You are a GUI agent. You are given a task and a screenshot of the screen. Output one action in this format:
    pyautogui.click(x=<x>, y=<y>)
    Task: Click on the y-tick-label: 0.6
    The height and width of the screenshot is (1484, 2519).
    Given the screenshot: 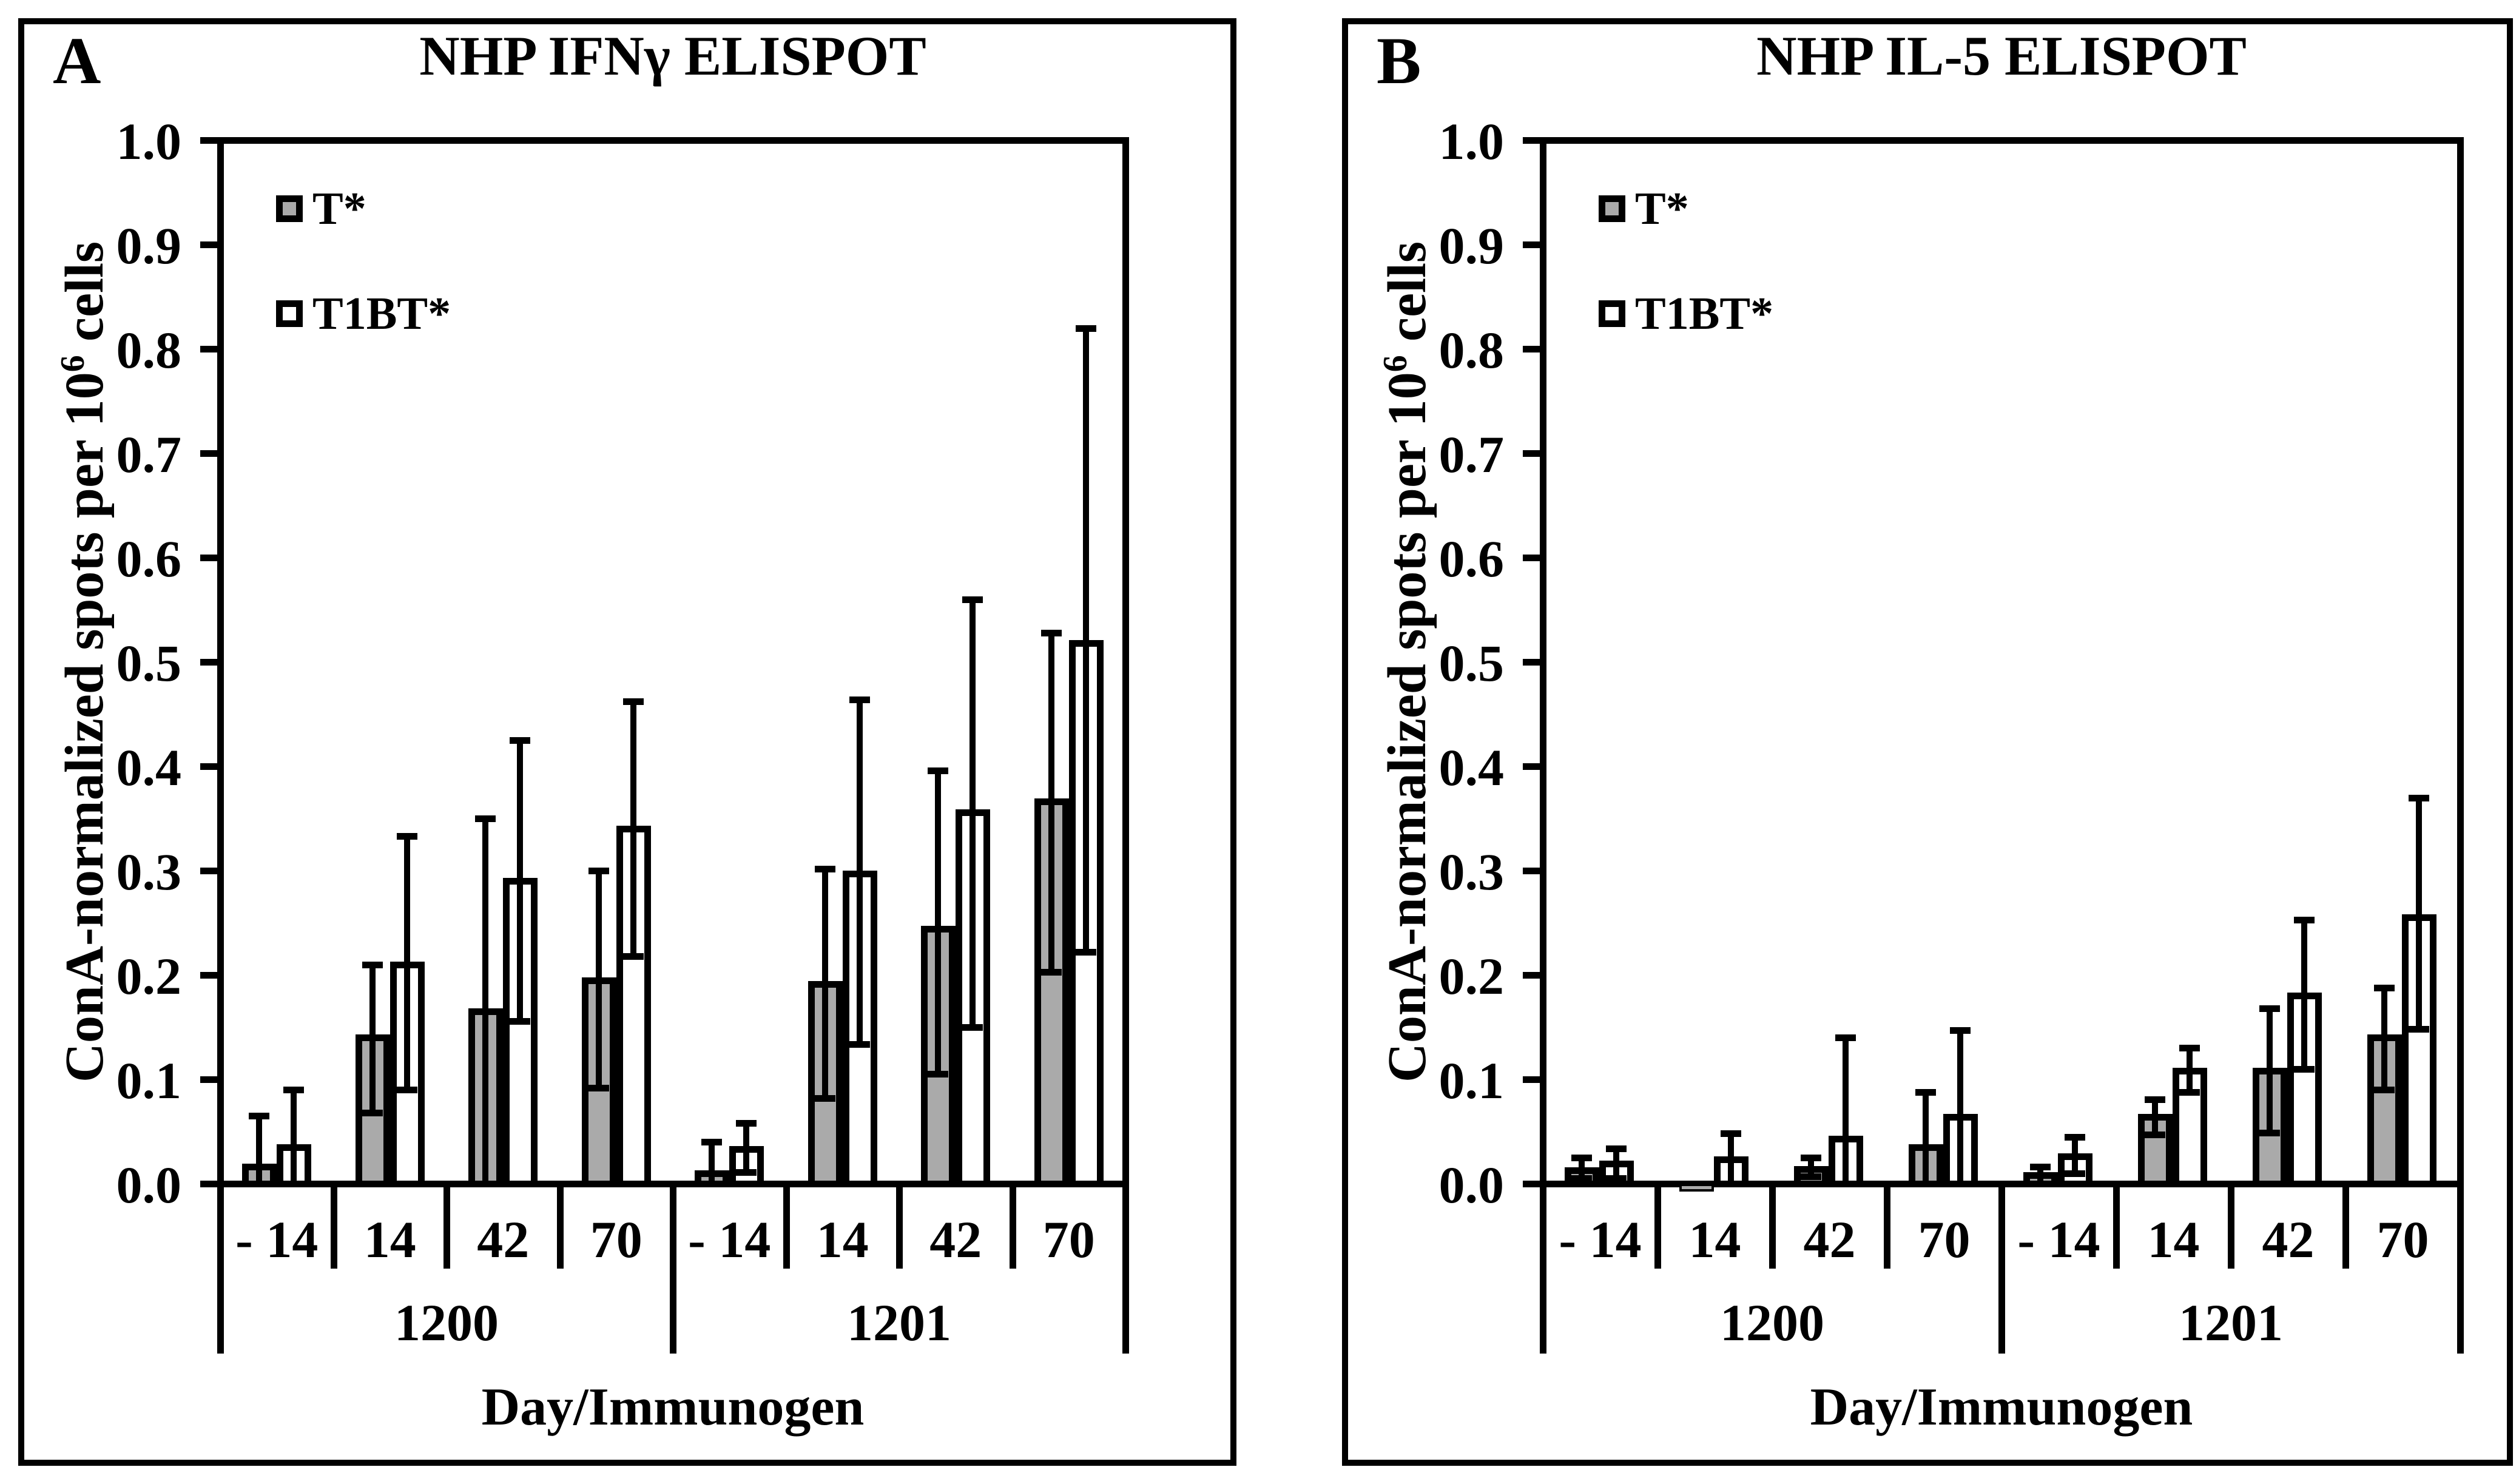 What is the action you would take?
    pyautogui.click(x=149, y=559)
    